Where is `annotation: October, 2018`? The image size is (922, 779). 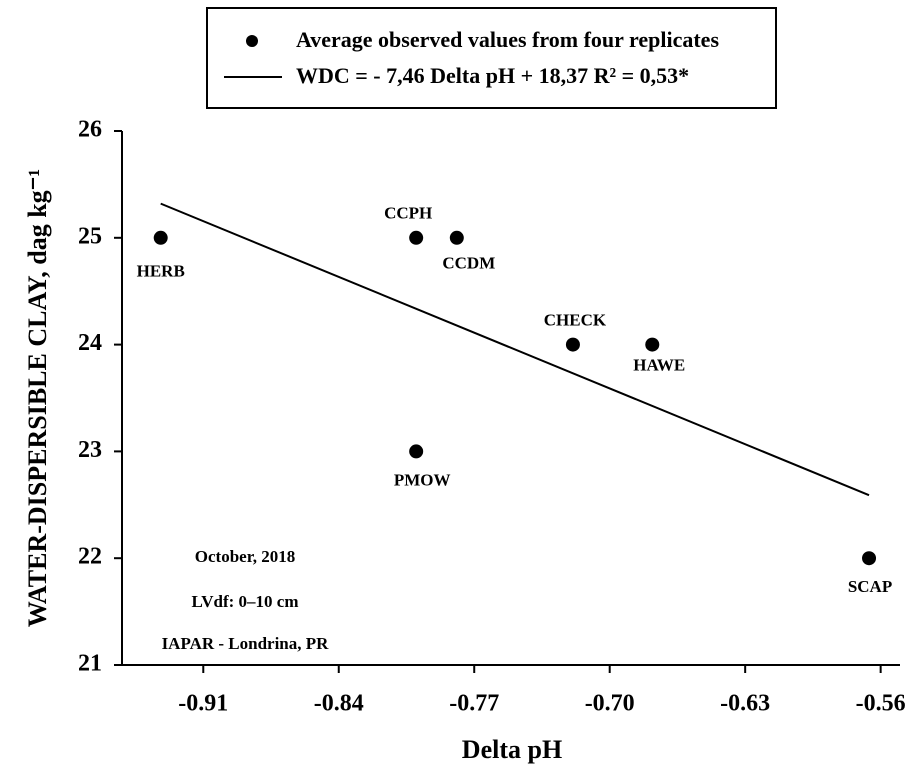
annotation: October, 2018 is located at coordinates (245, 556).